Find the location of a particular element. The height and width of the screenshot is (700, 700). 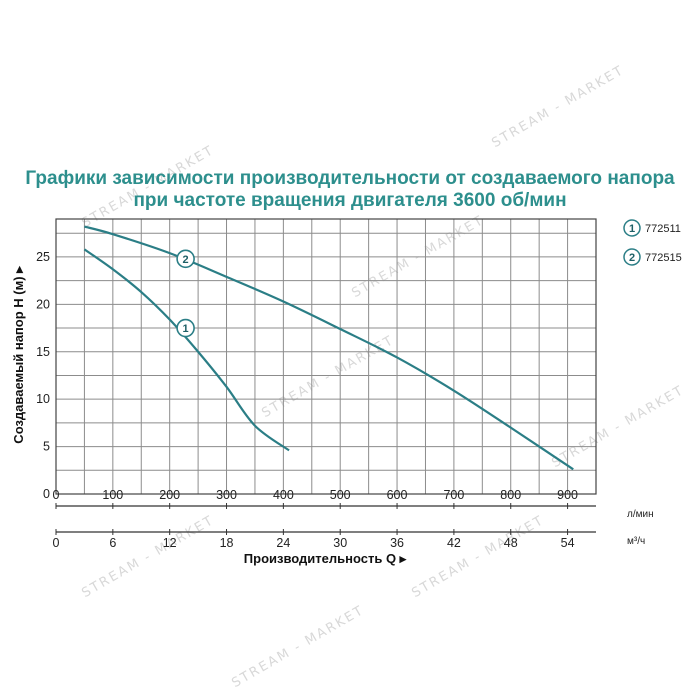

legend-marker-label: 2 is located at coordinates (632, 258).